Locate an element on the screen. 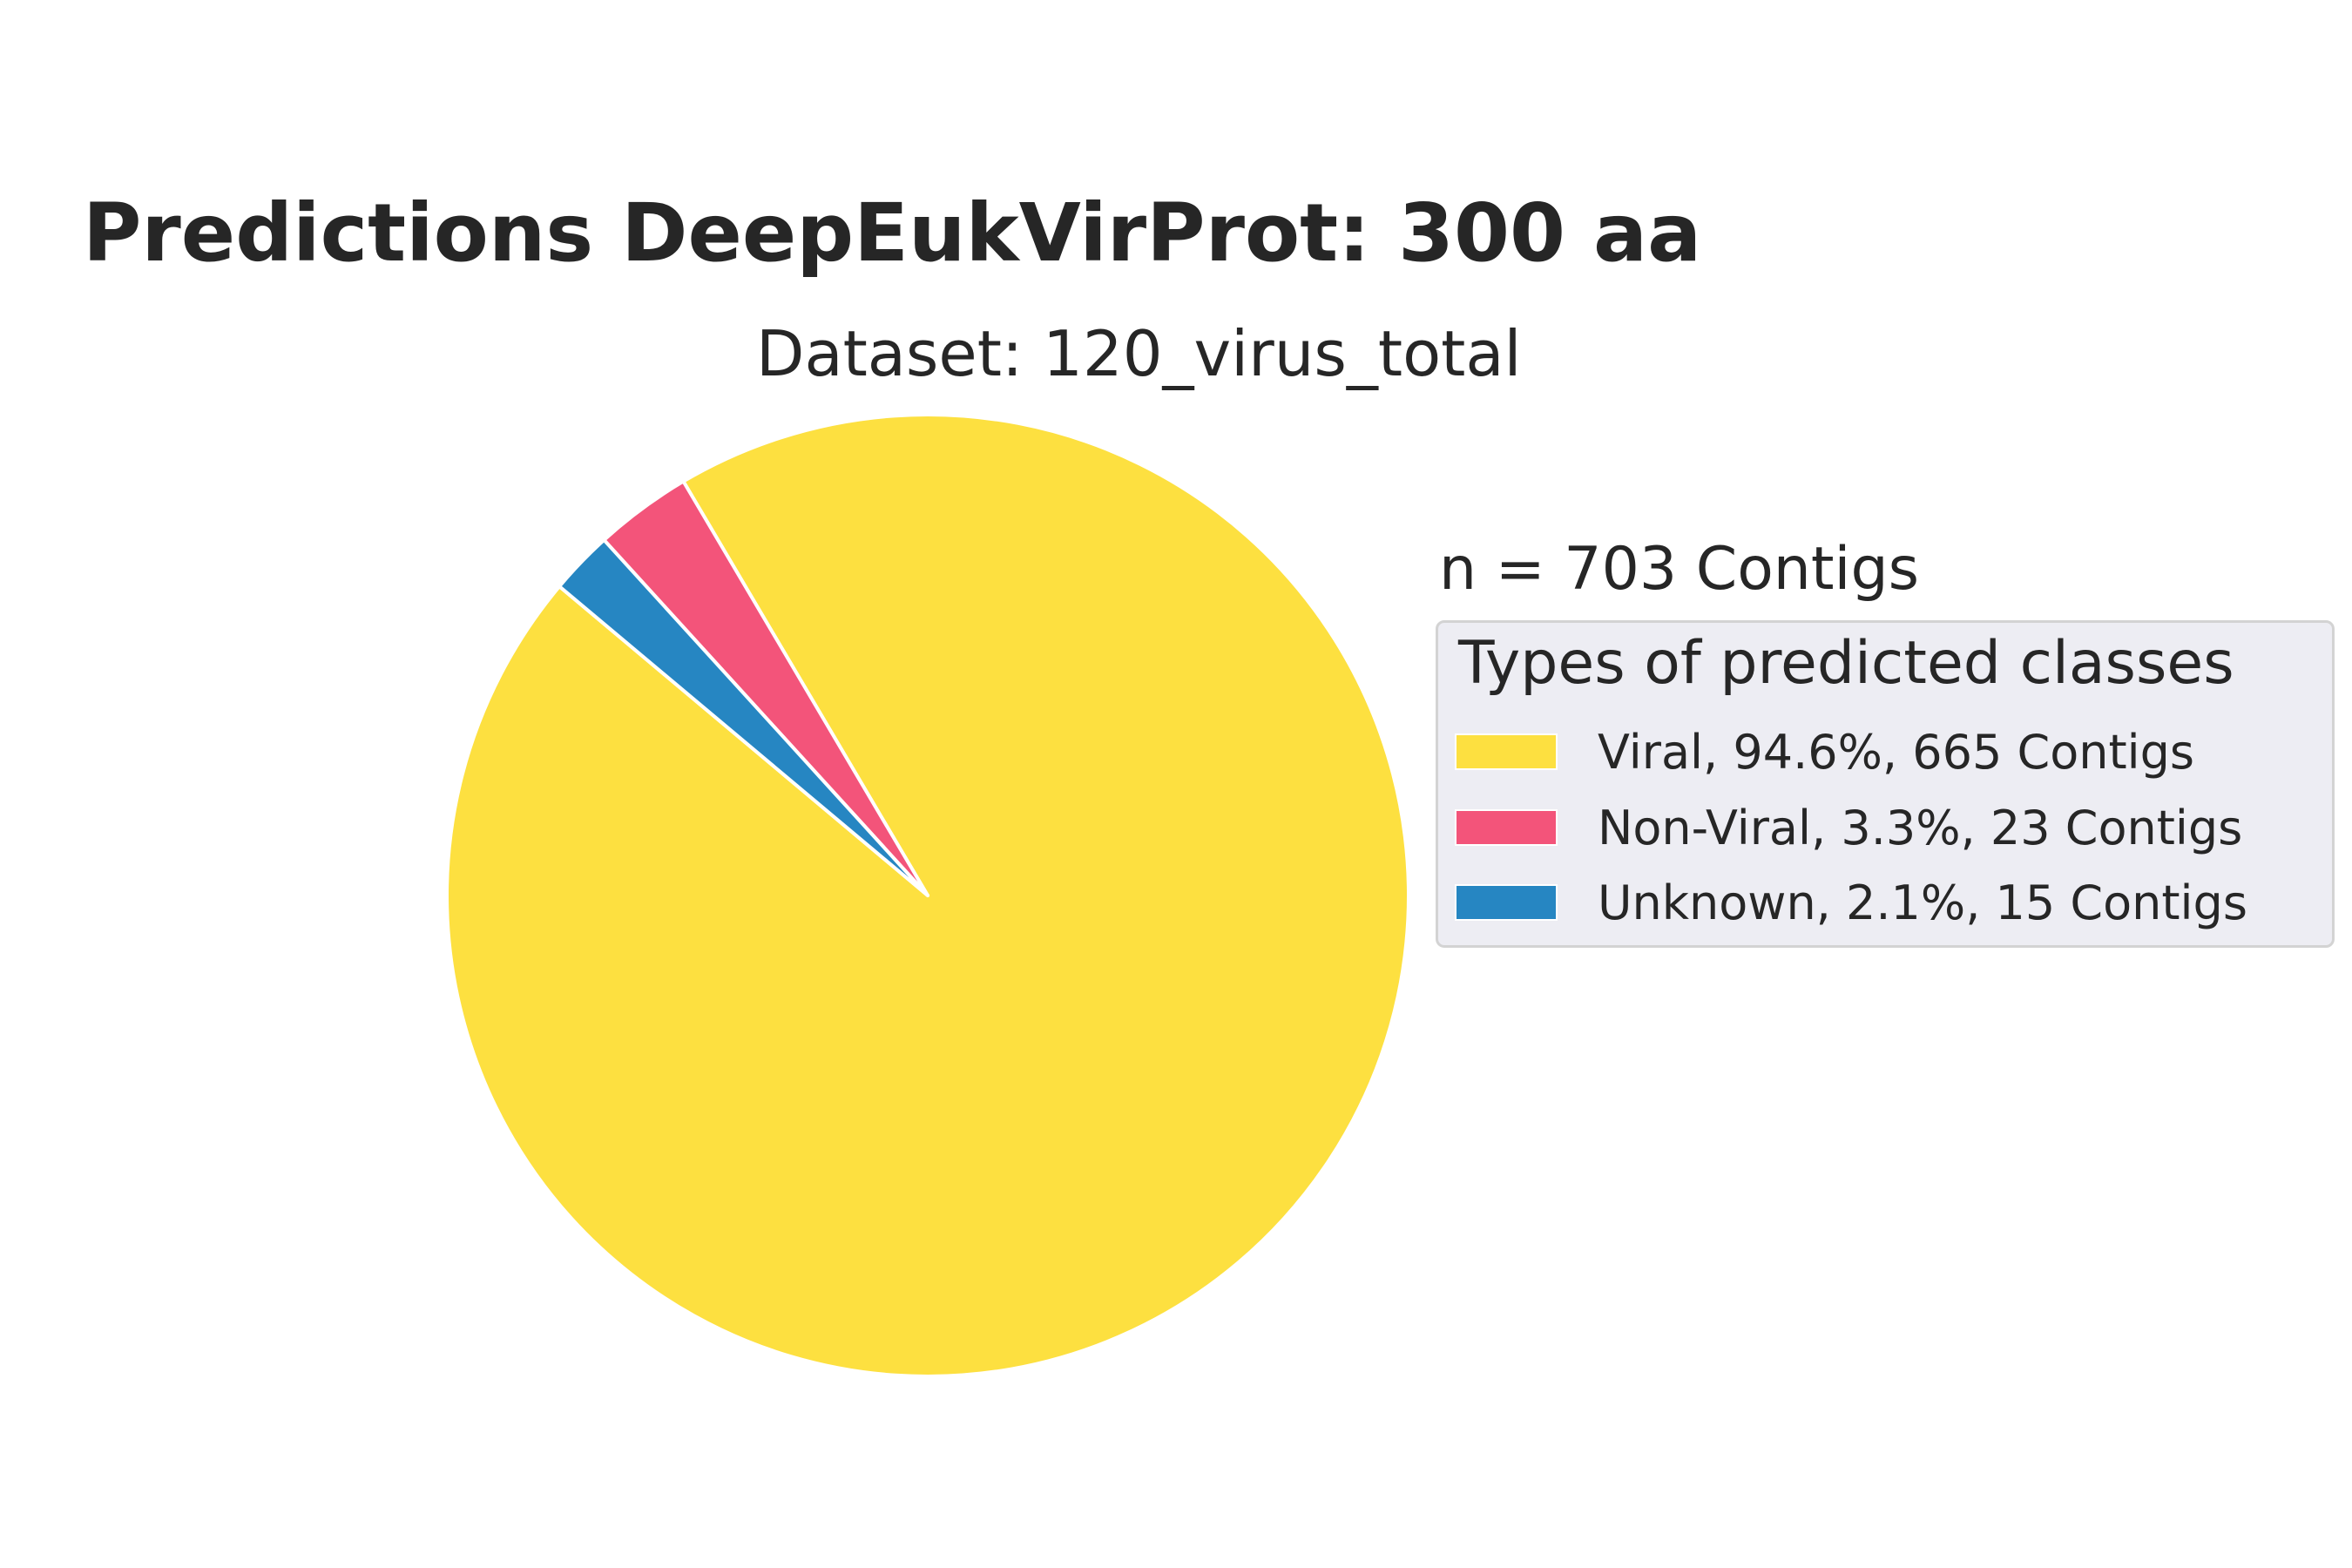  legend-label-non-viral: Non-Viral, 3.3%, 23 Contigs is located at coordinates (1921, 828).